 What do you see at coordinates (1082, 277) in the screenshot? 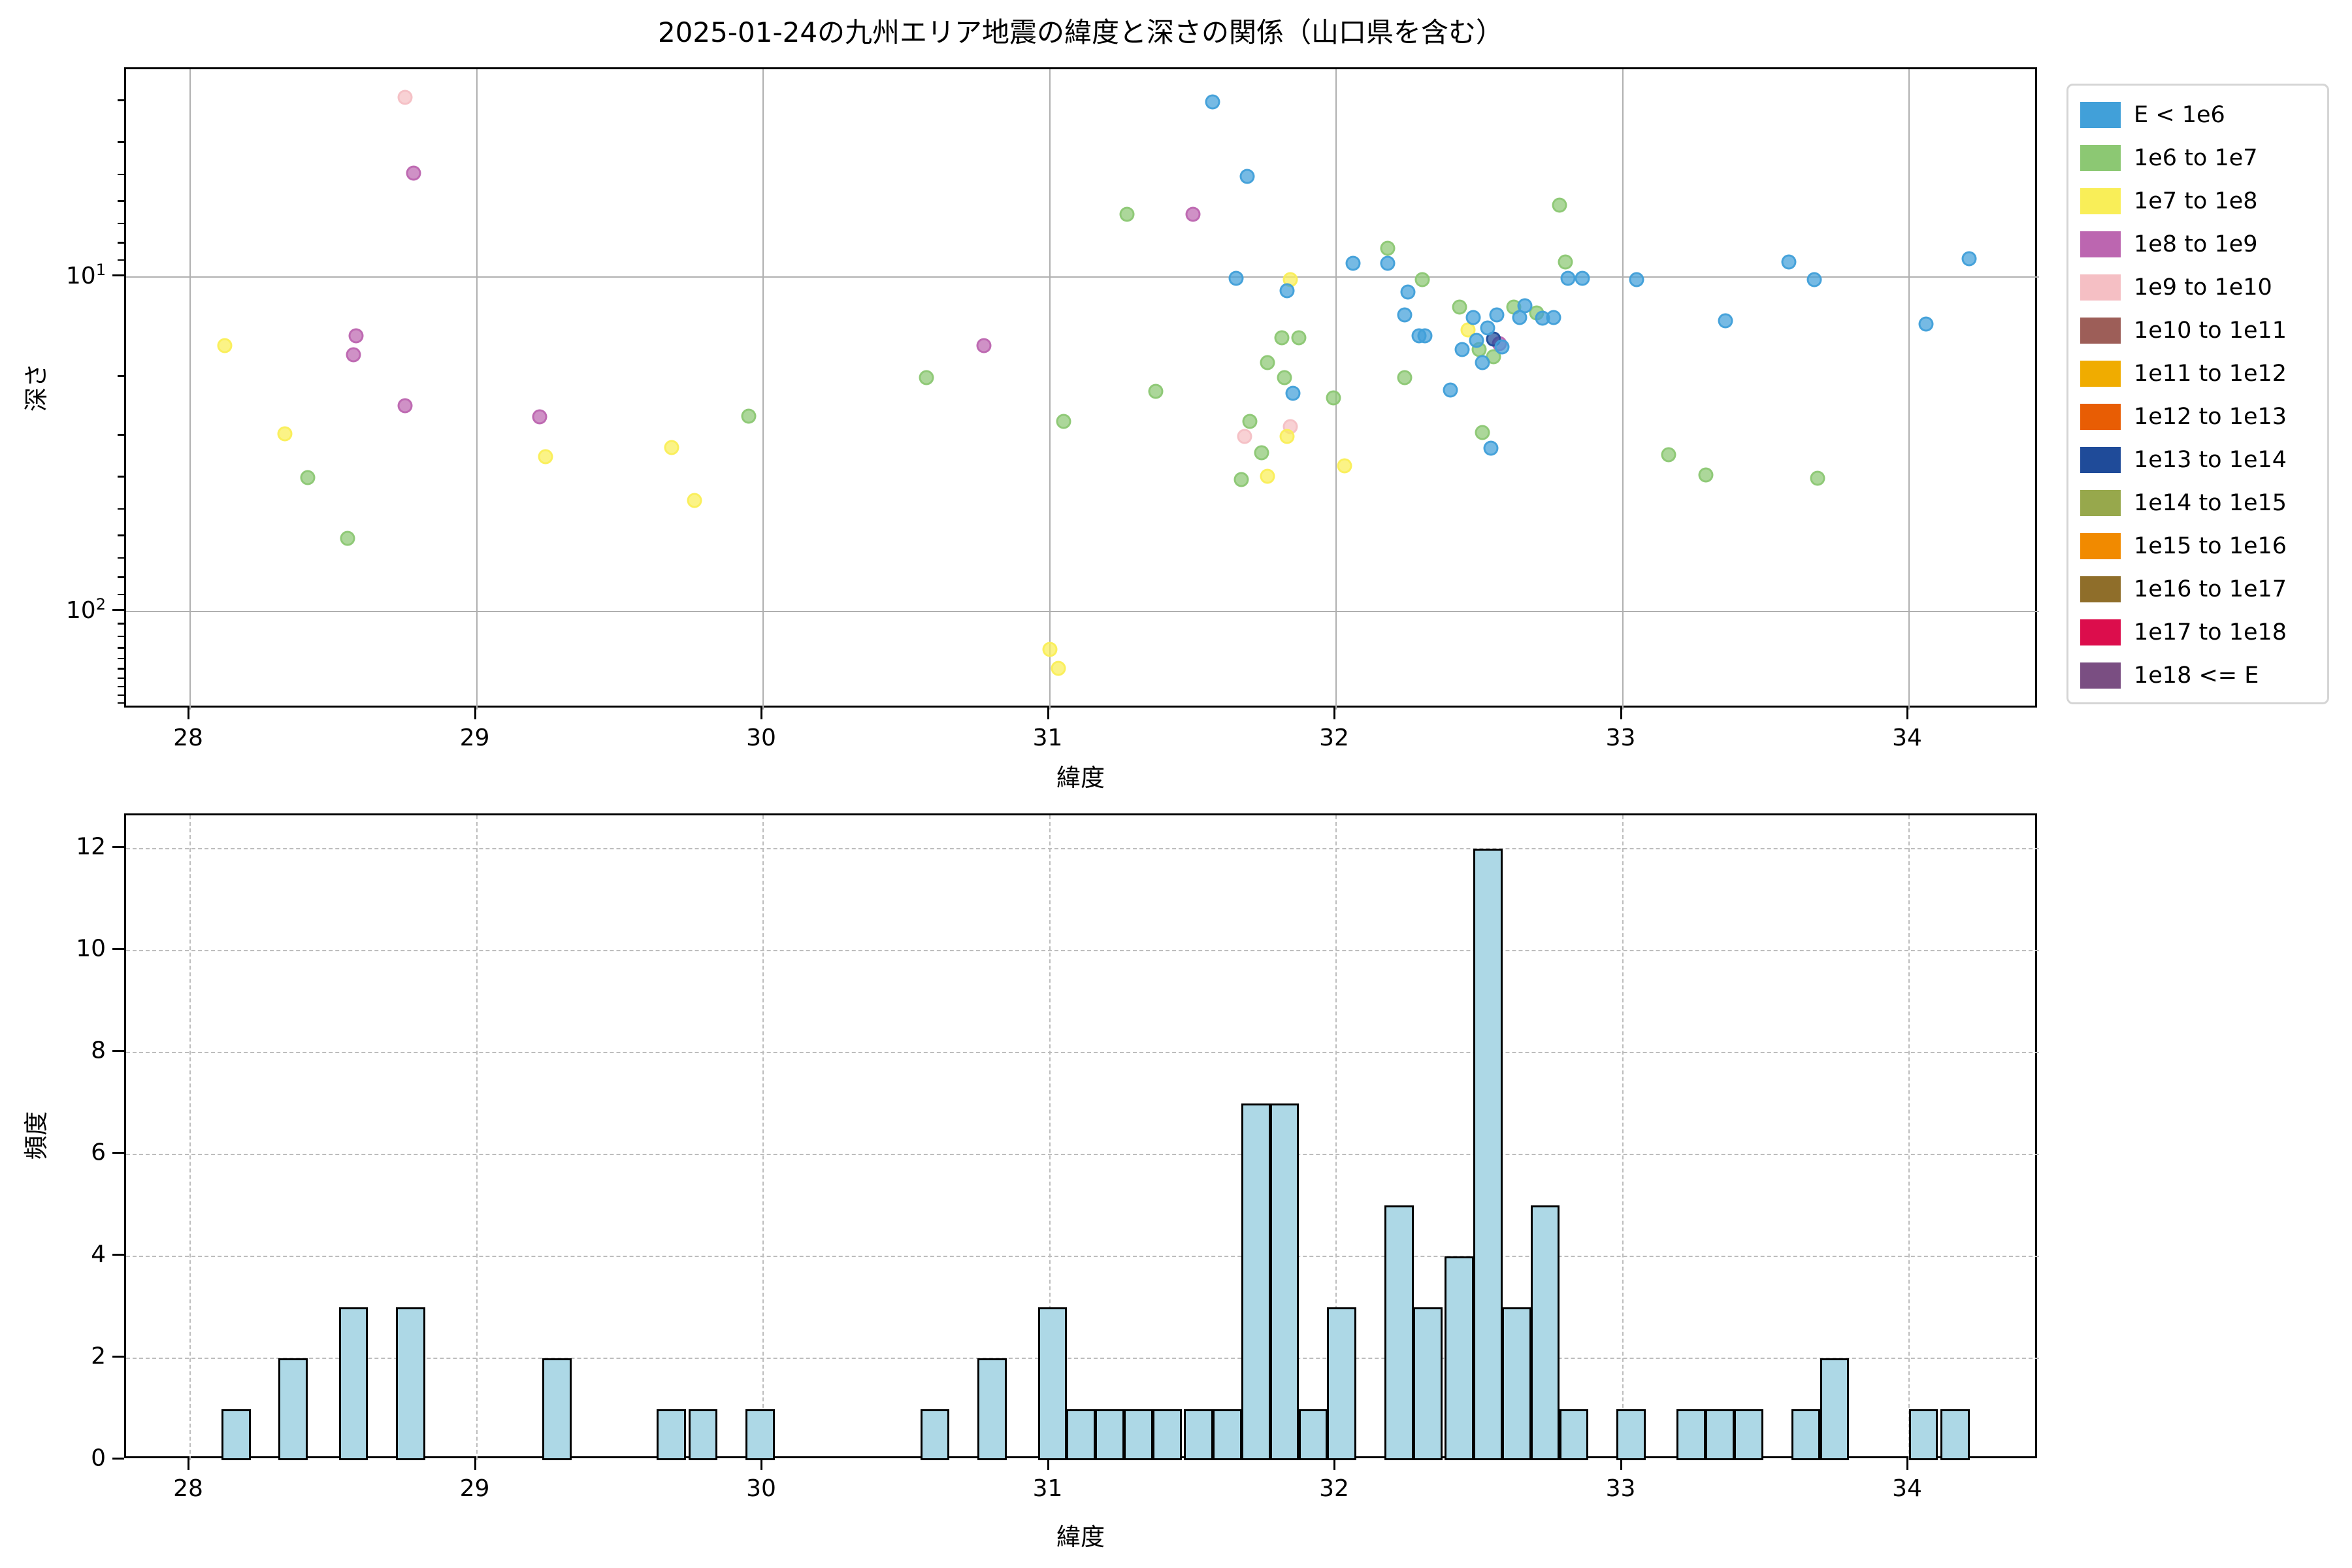
I see `scatter-gridline-y` at bounding box center [1082, 277].